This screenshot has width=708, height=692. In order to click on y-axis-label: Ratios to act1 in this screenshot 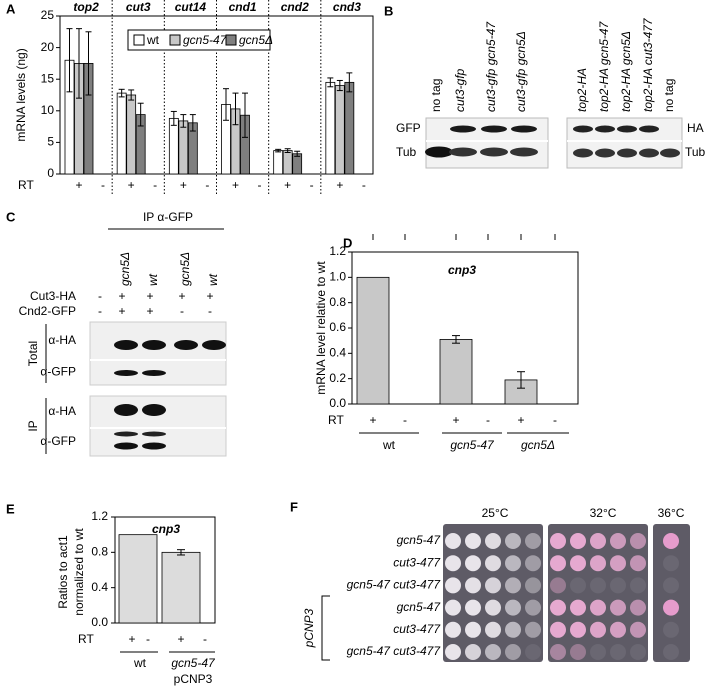, I will do `click(63, 572)`.